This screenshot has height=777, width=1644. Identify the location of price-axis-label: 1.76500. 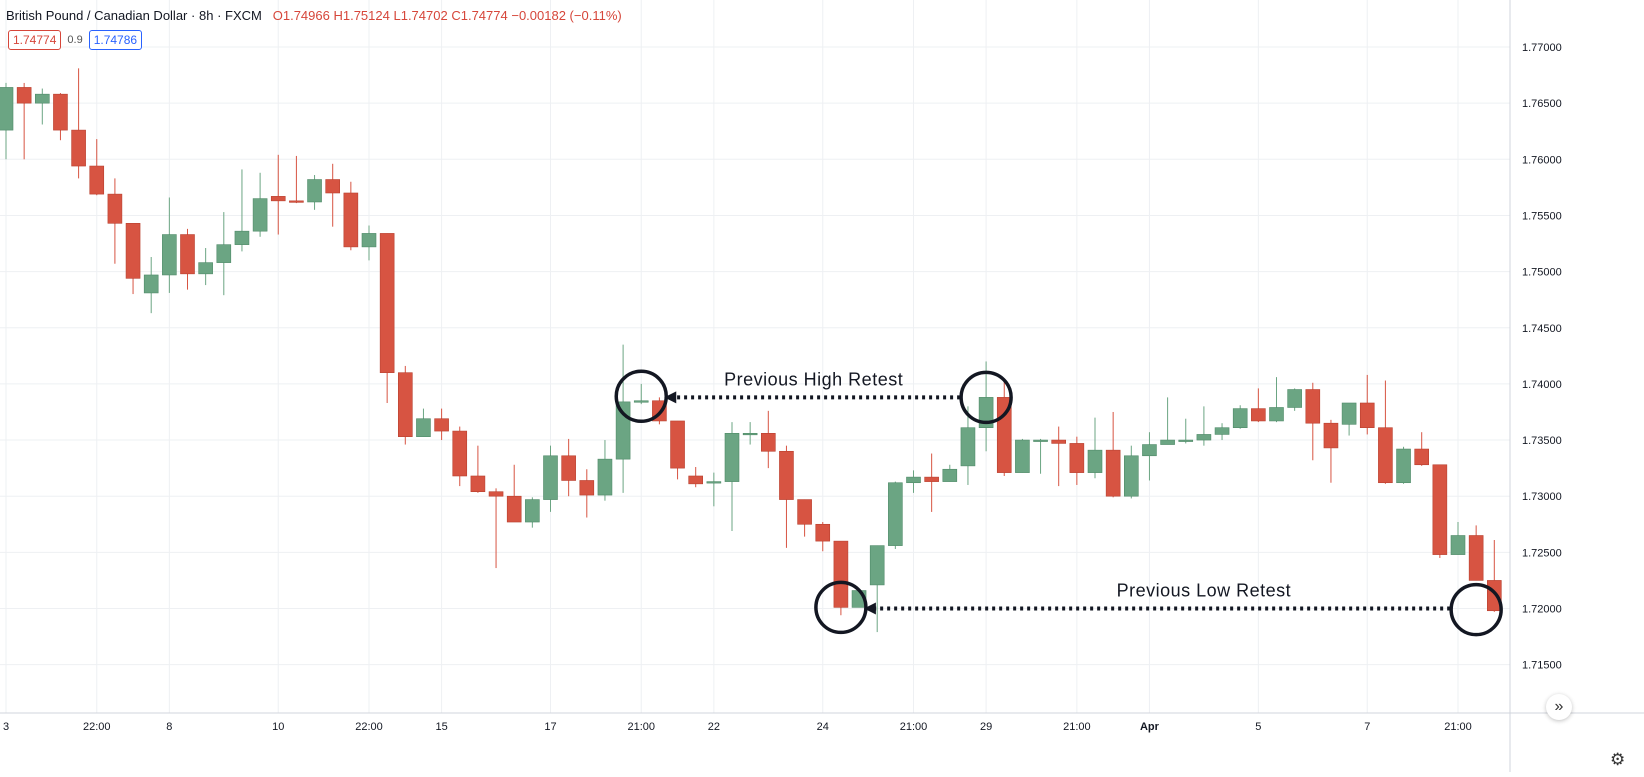
(1542, 104).